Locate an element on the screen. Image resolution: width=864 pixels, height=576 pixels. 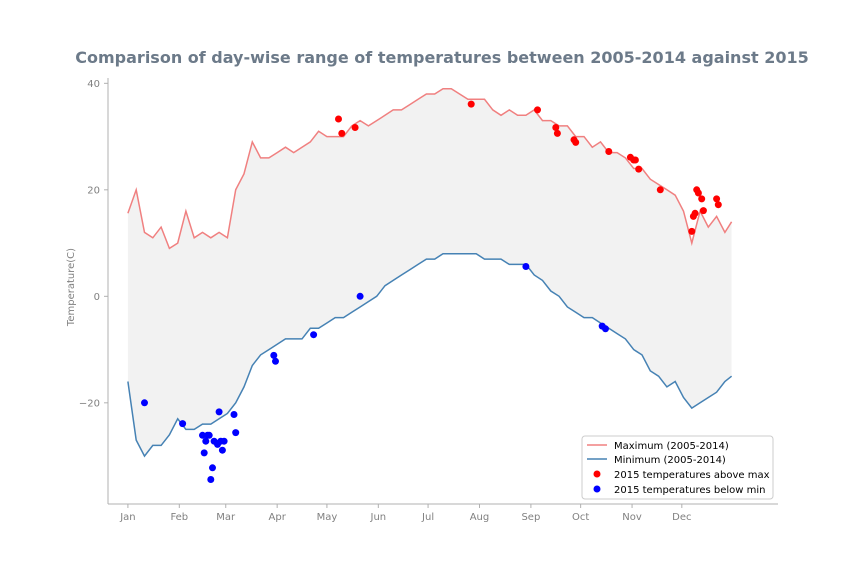
y-axis-ticks: −20 0 20 40 is located at coordinates (93, 244).